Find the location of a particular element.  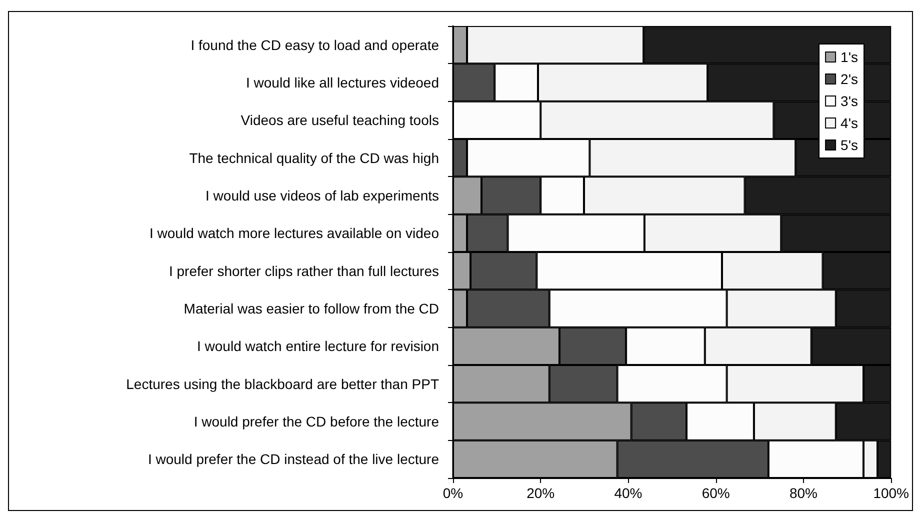

y-tick-label: I would prefer the CD before the lecture is located at coordinates (317, 422).